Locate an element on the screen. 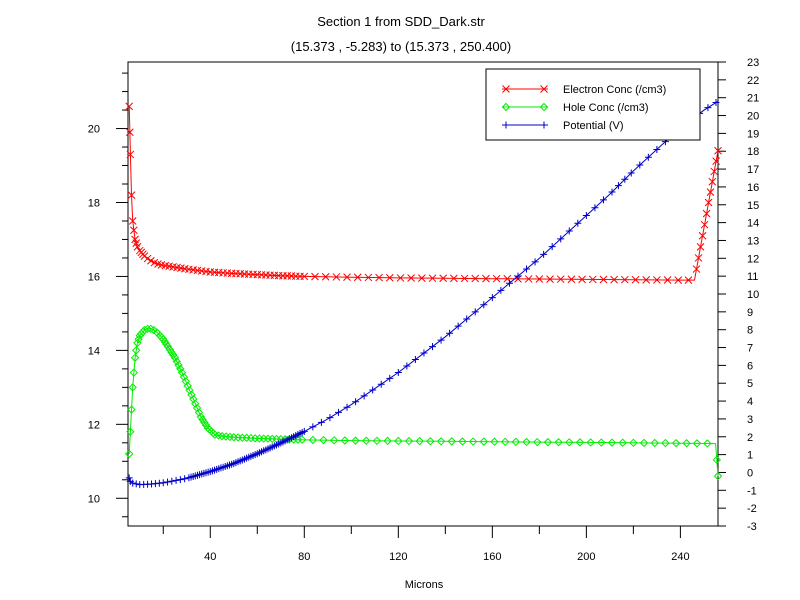 Image resolution: width=800 pixels, height=600 pixels. x-axis-tick-label: 160 is located at coordinates (492, 557).